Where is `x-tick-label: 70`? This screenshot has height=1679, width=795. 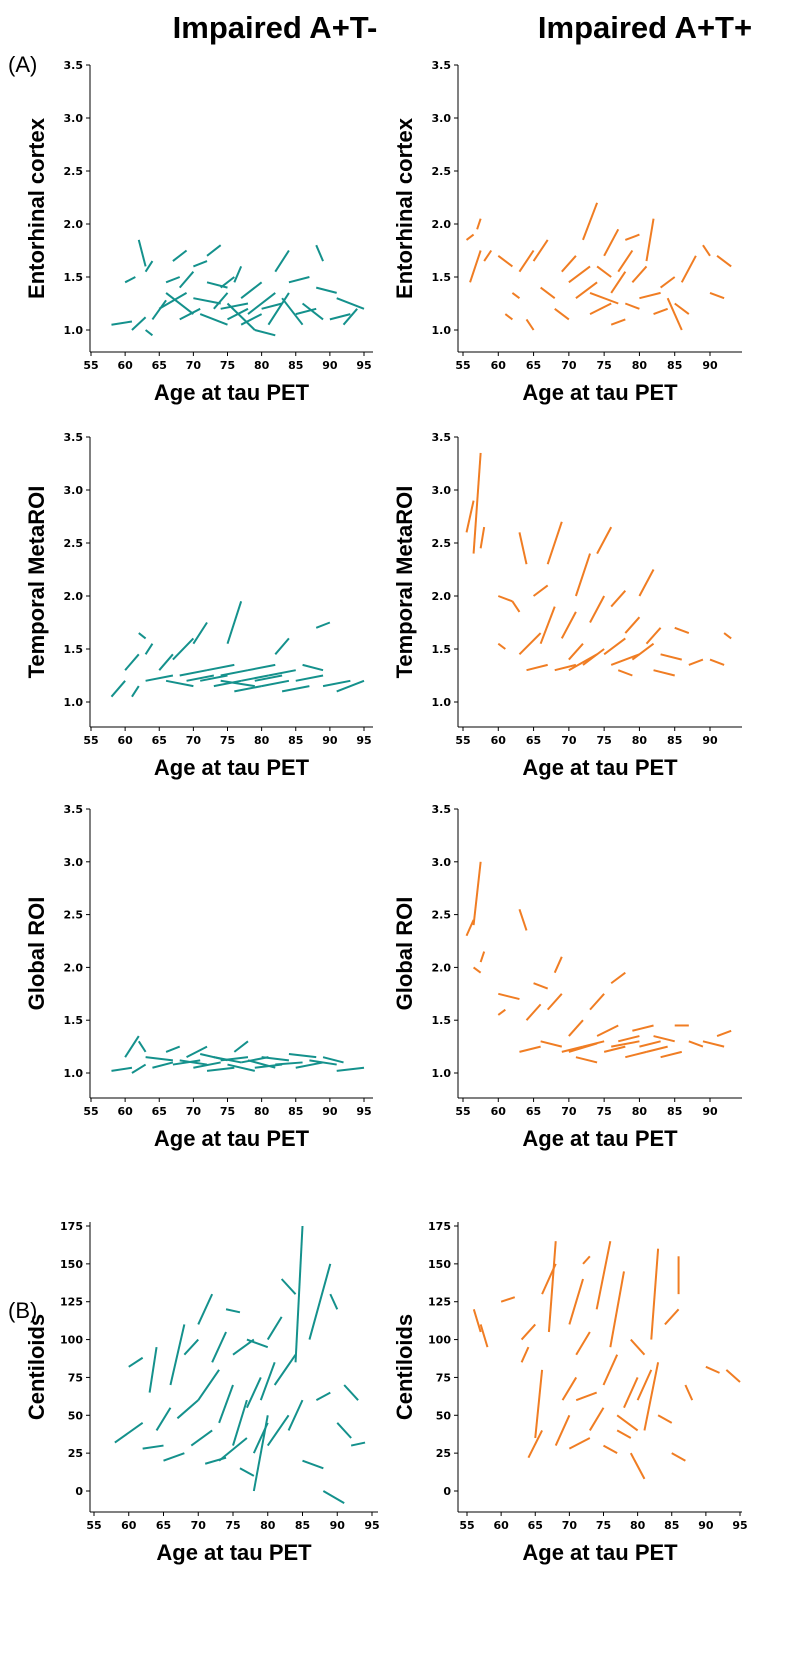
x-tick-label: 70 is located at coordinates (199, 1525).